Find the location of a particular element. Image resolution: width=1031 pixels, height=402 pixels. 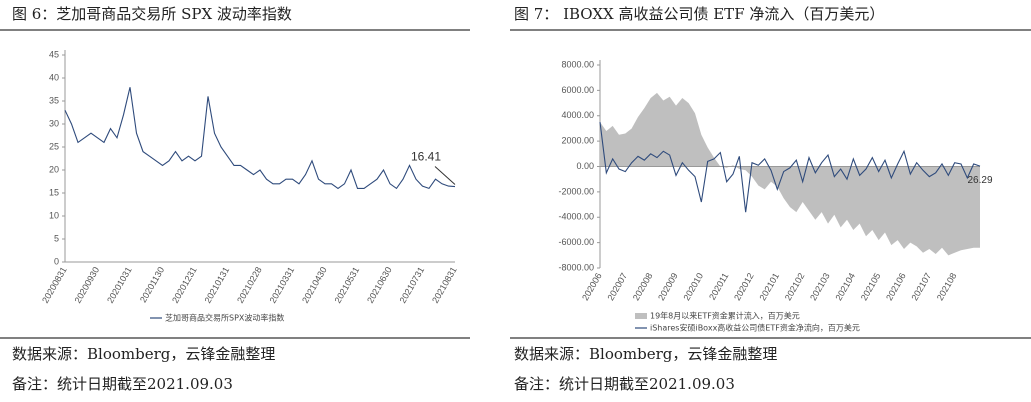

x-tick-label: 202007 is located at coordinates (617, 286).